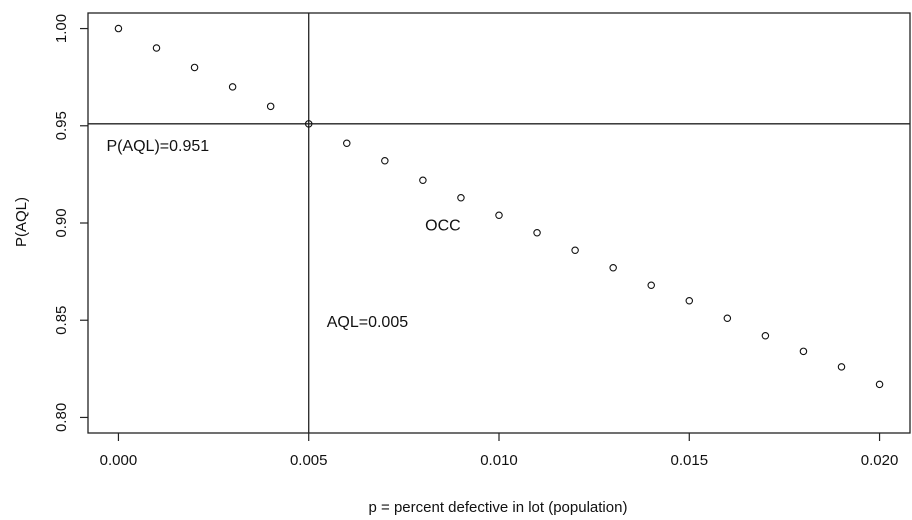  I want to click on y-axis: 0.80 0.85 0.90 0.95 1.00, so click(70, 223).